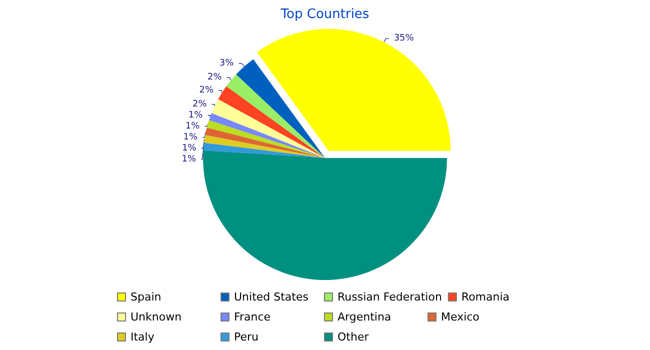  Describe the element at coordinates (325, 14) in the screenshot. I see `chart-title: Top Countries` at that location.